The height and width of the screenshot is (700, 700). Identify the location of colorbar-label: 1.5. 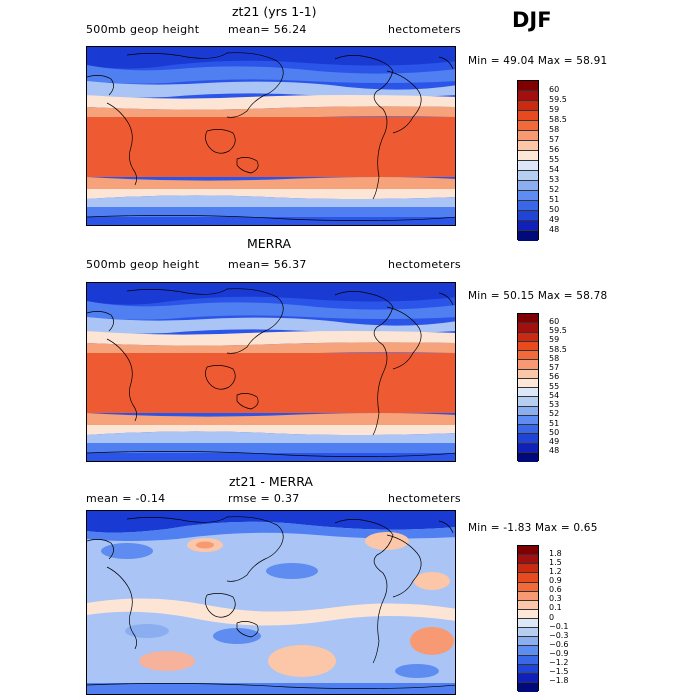
(555, 562).